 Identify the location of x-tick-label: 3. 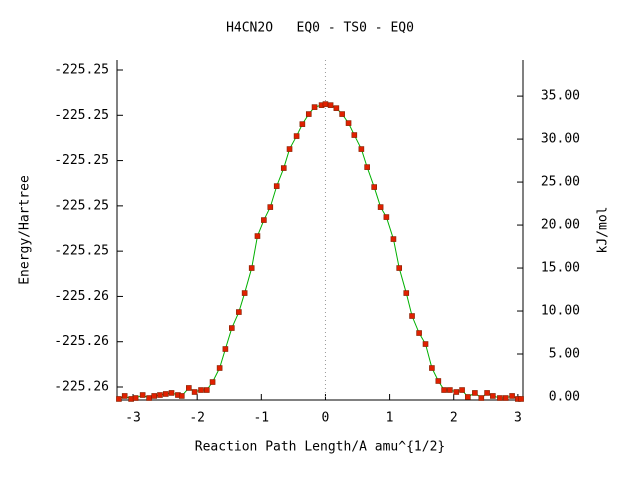
(518, 418).